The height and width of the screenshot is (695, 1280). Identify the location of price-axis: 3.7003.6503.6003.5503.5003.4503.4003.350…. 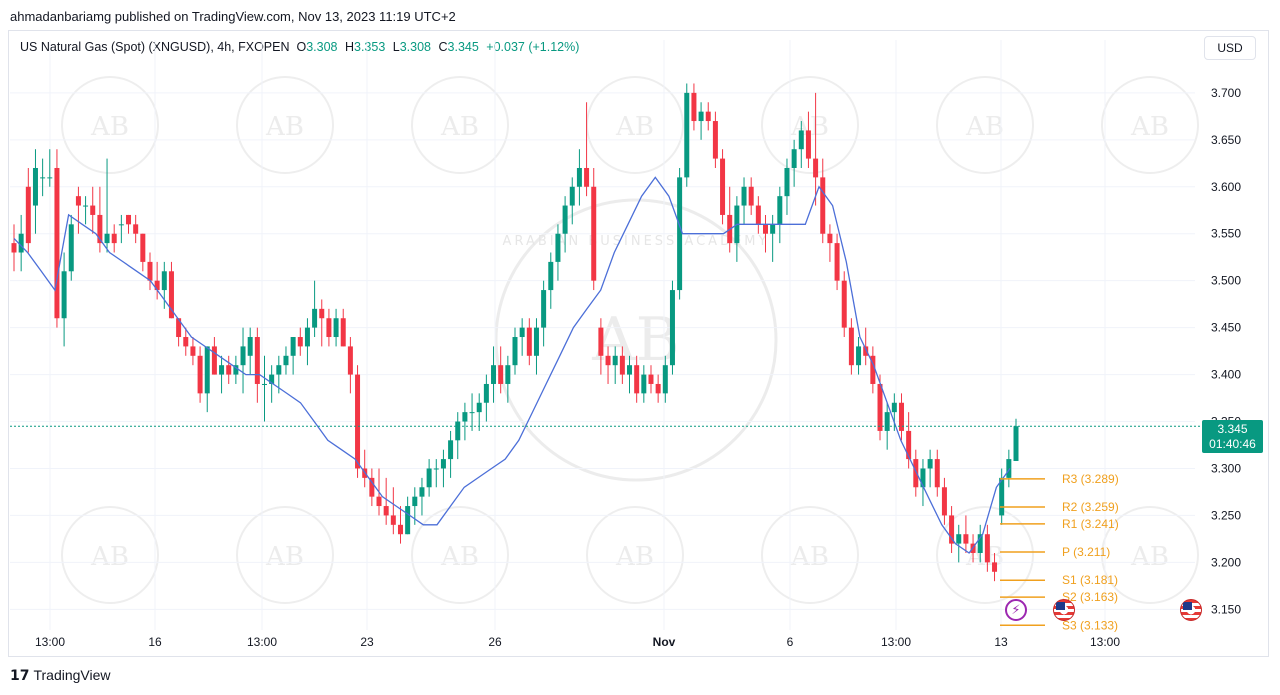
(1226, 351).